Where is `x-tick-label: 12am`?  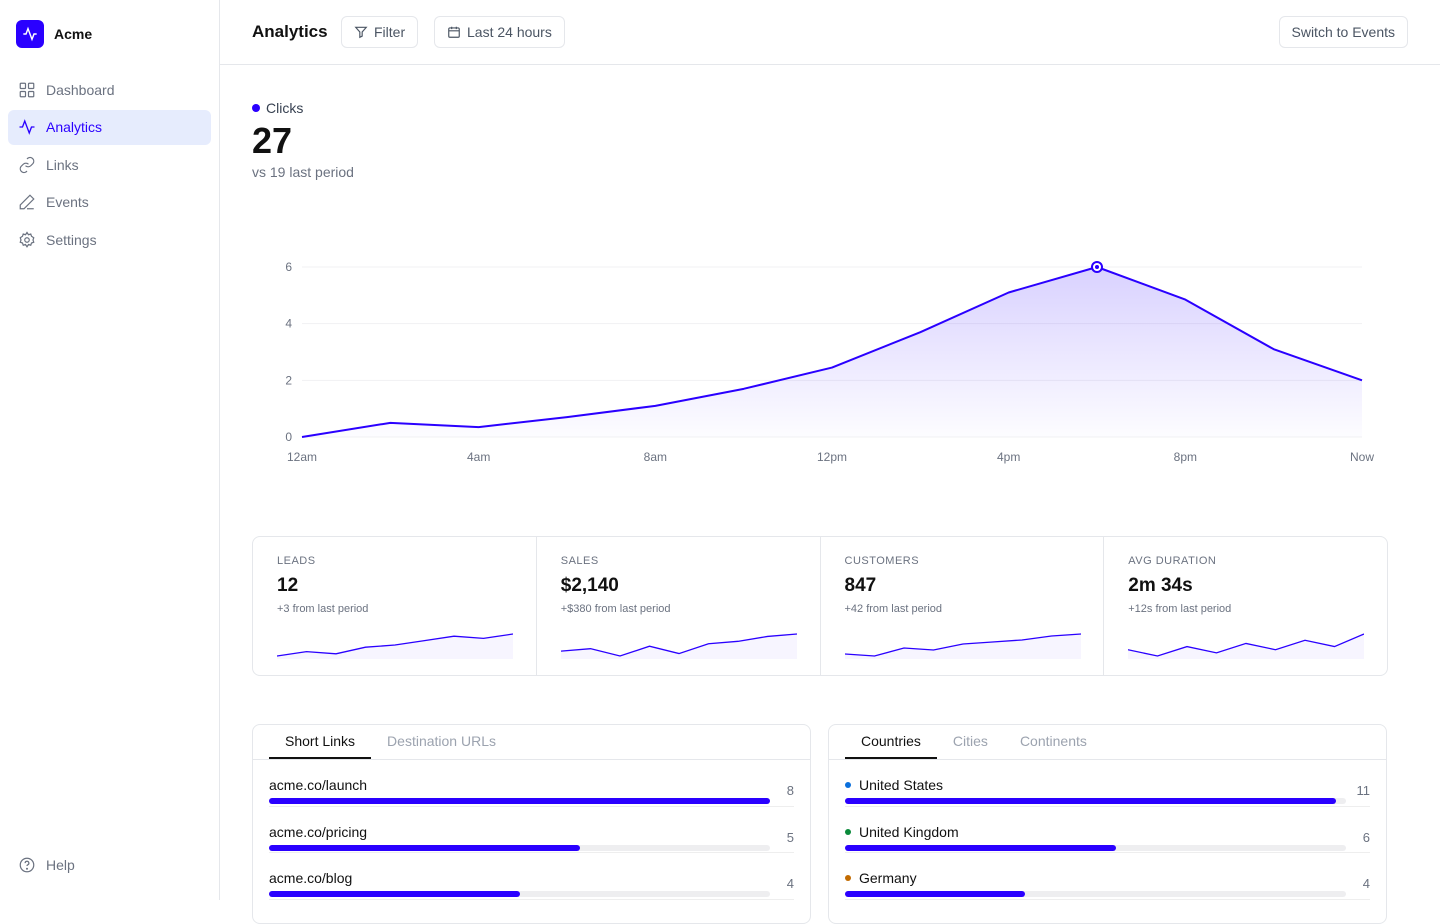 x-tick-label: 12am is located at coordinates (302, 457).